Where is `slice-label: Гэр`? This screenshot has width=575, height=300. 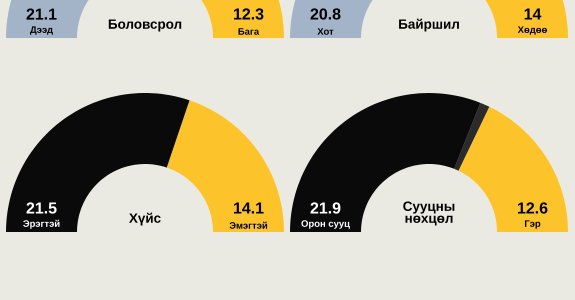
slice-label: Гэр is located at coordinates (532, 224).